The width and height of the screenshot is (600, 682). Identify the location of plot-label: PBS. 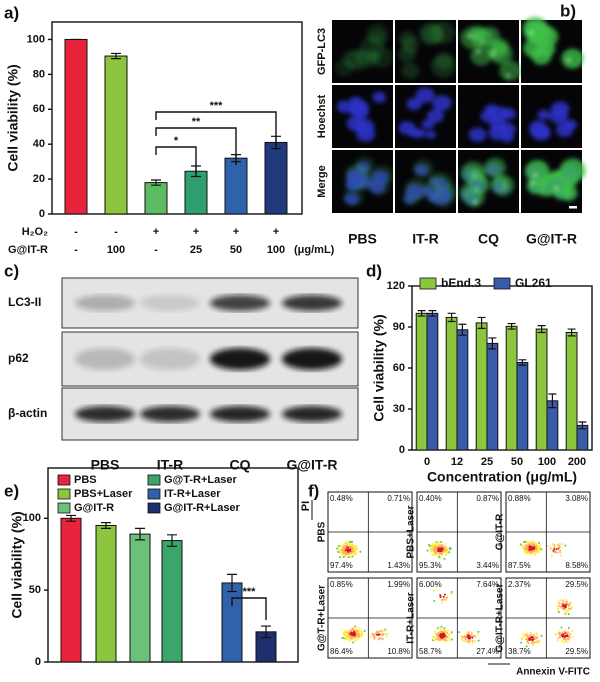
(322, 531).